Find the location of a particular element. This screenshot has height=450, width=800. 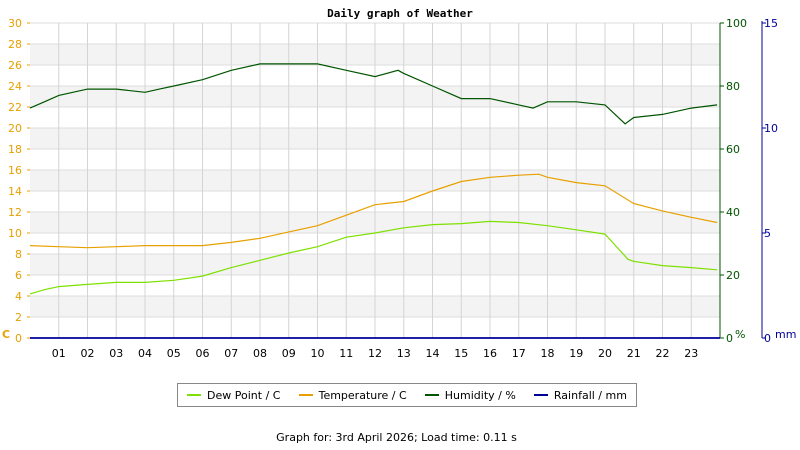

rainfall-tick-label: 10 is located at coordinates (771, 128).